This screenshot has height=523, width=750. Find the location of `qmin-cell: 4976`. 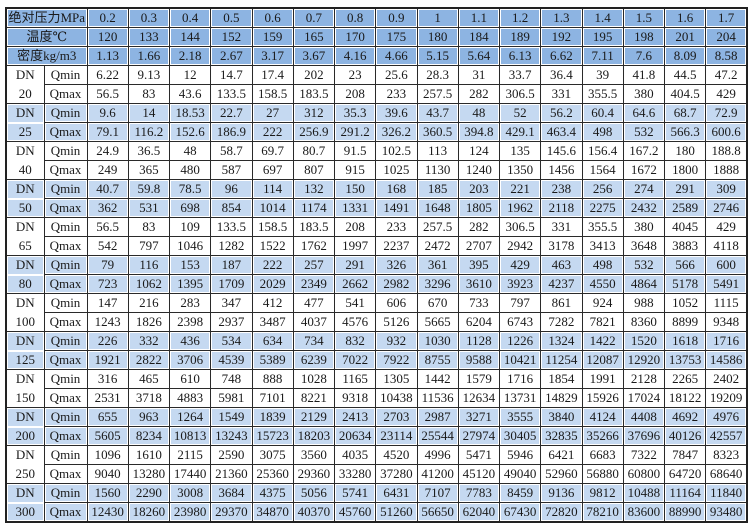

qmin-cell: 4976 is located at coordinates (726, 417).